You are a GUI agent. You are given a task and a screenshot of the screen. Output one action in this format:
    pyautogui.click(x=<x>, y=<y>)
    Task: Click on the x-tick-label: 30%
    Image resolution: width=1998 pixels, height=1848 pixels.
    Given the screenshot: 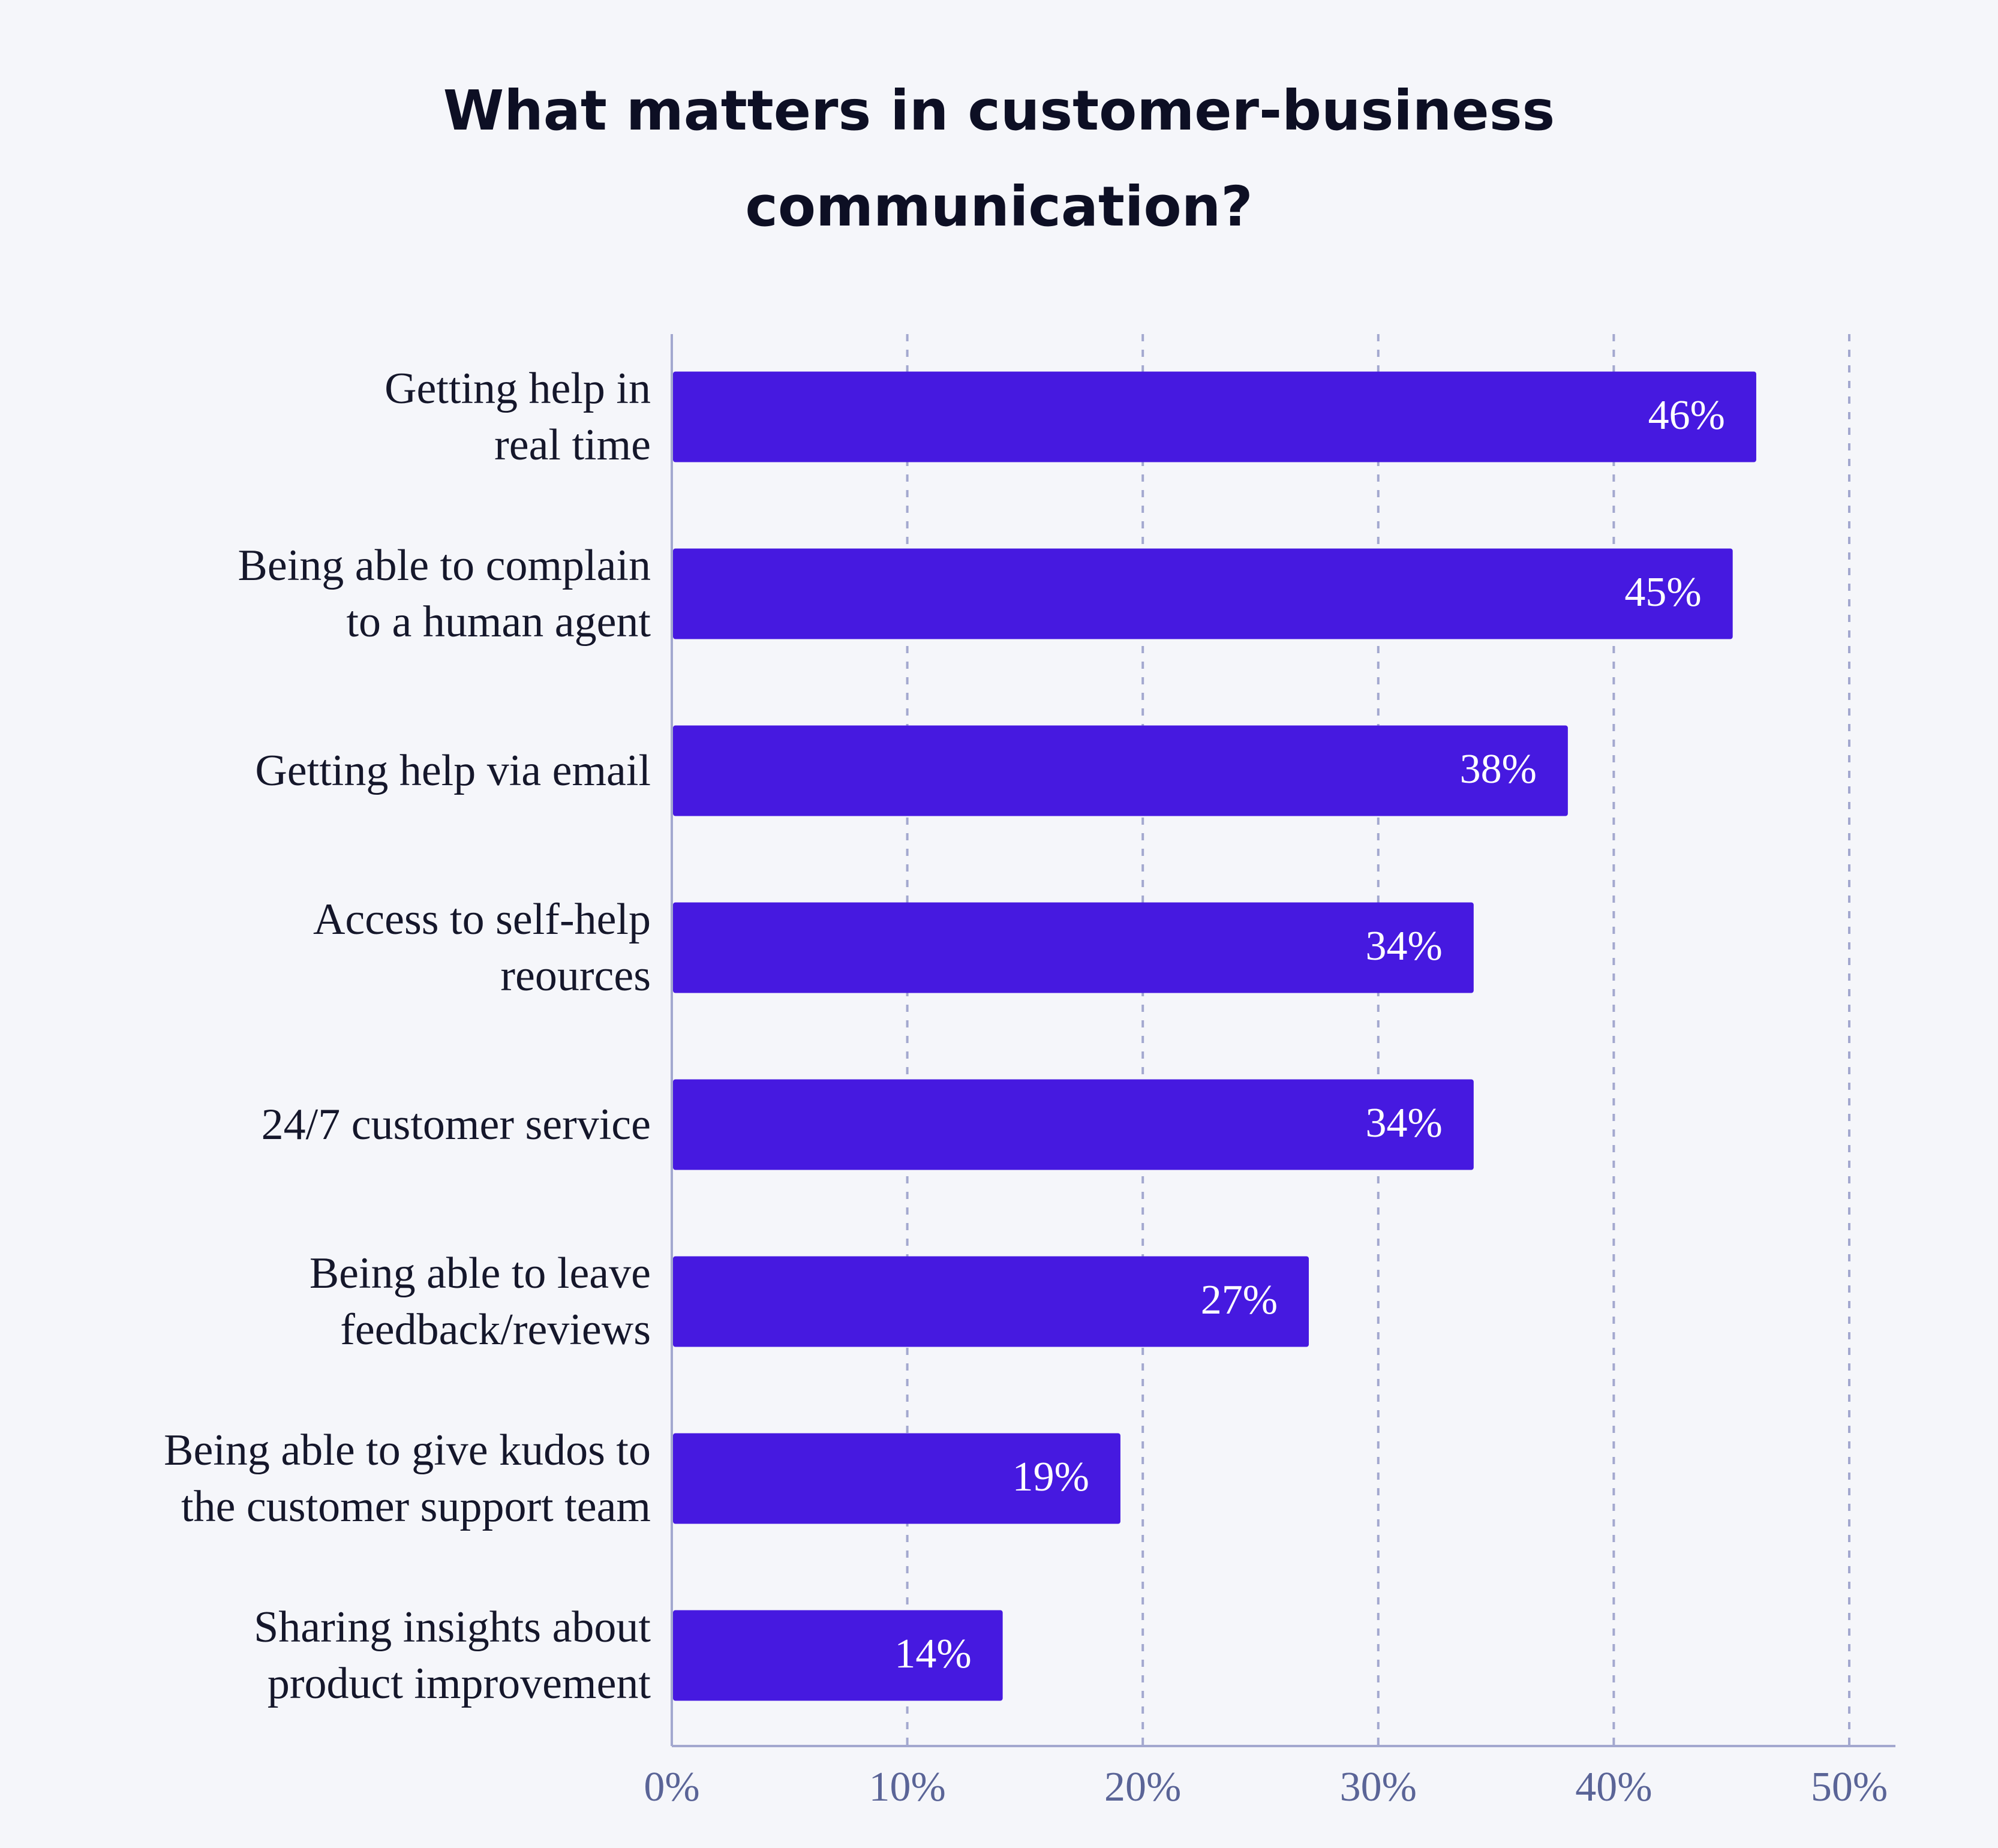 What is the action you would take?
    pyautogui.click(x=1378, y=1787)
    